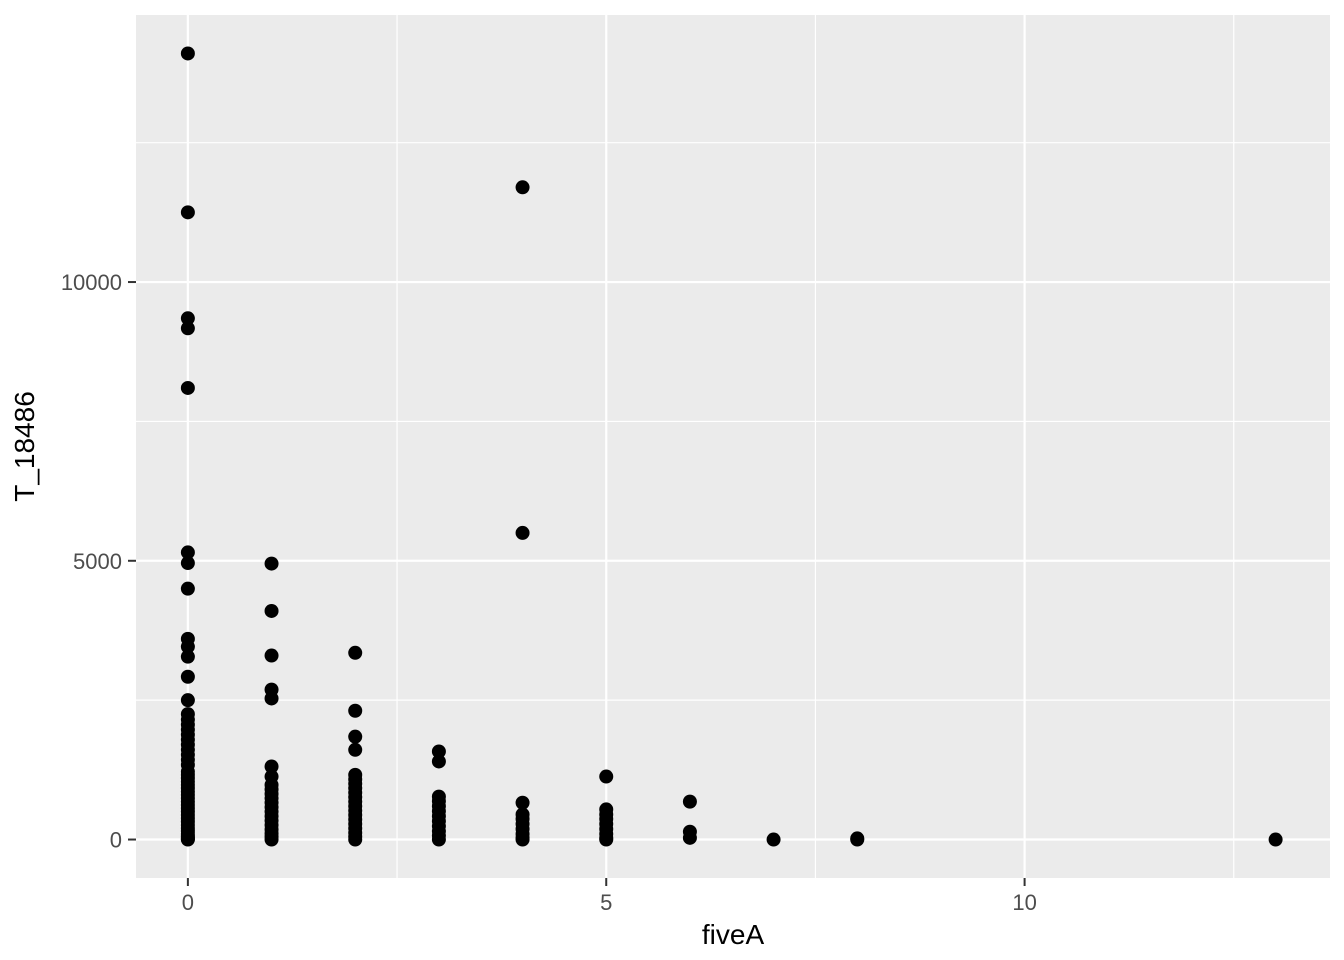  Describe the element at coordinates (188, 902) in the screenshot. I see `x-tick-label: 0` at that location.